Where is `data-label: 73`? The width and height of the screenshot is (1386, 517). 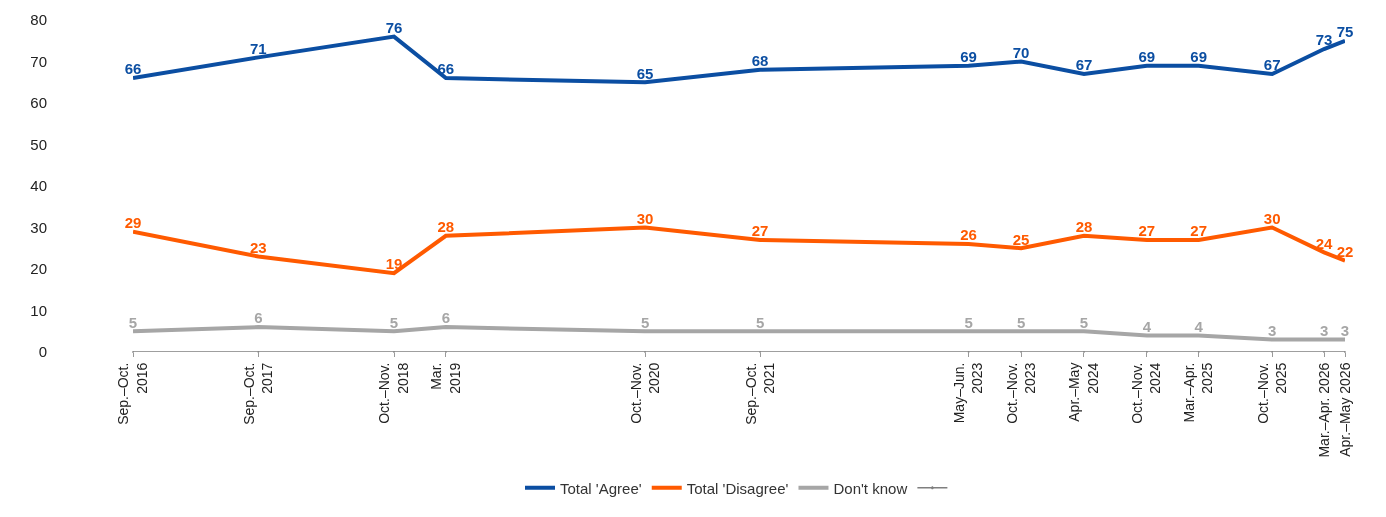 data-label: 73 is located at coordinates (1324, 40).